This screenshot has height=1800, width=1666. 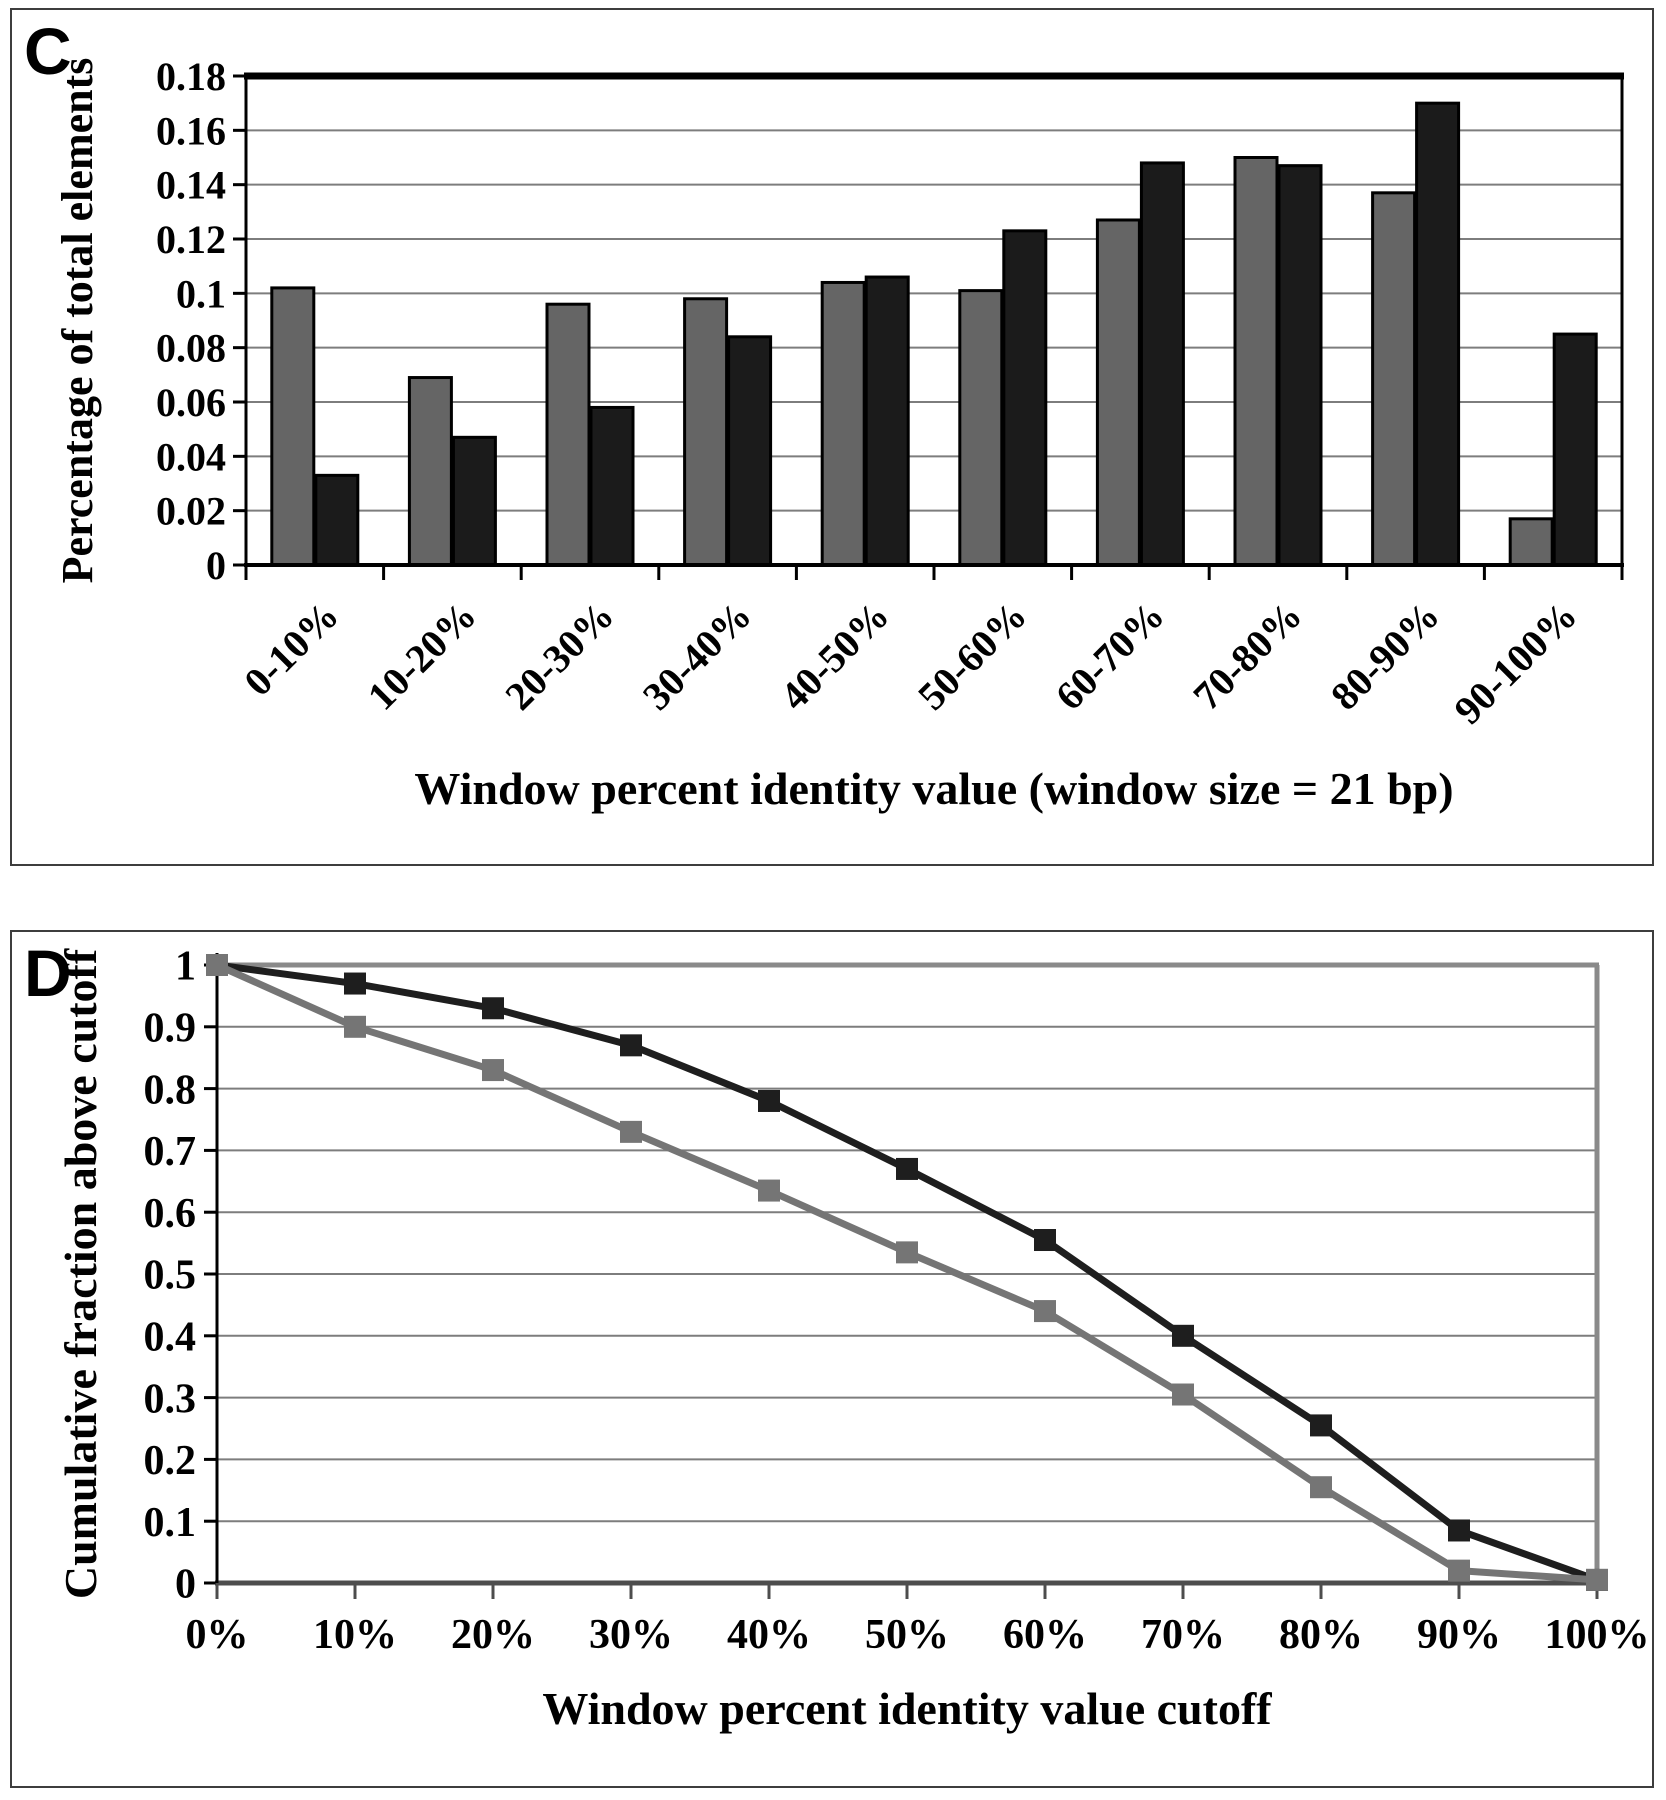 What do you see at coordinates (1459, 1635) in the screenshot?
I see `x-tick-label: 90%` at bounding box center [1459, 1635].